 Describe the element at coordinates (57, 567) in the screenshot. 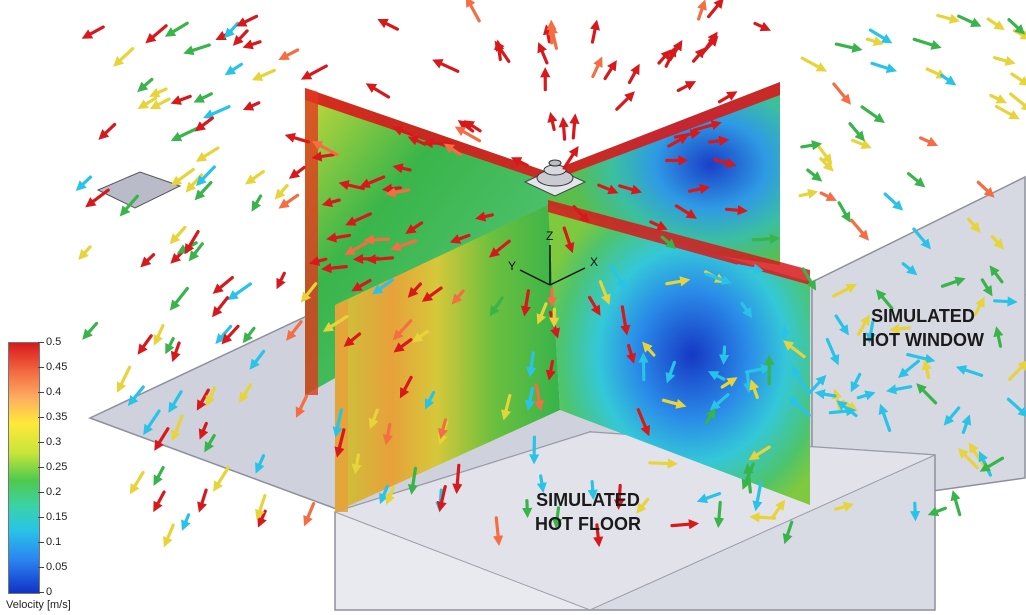

I see `legend-tick-label: 0.05` at that location.